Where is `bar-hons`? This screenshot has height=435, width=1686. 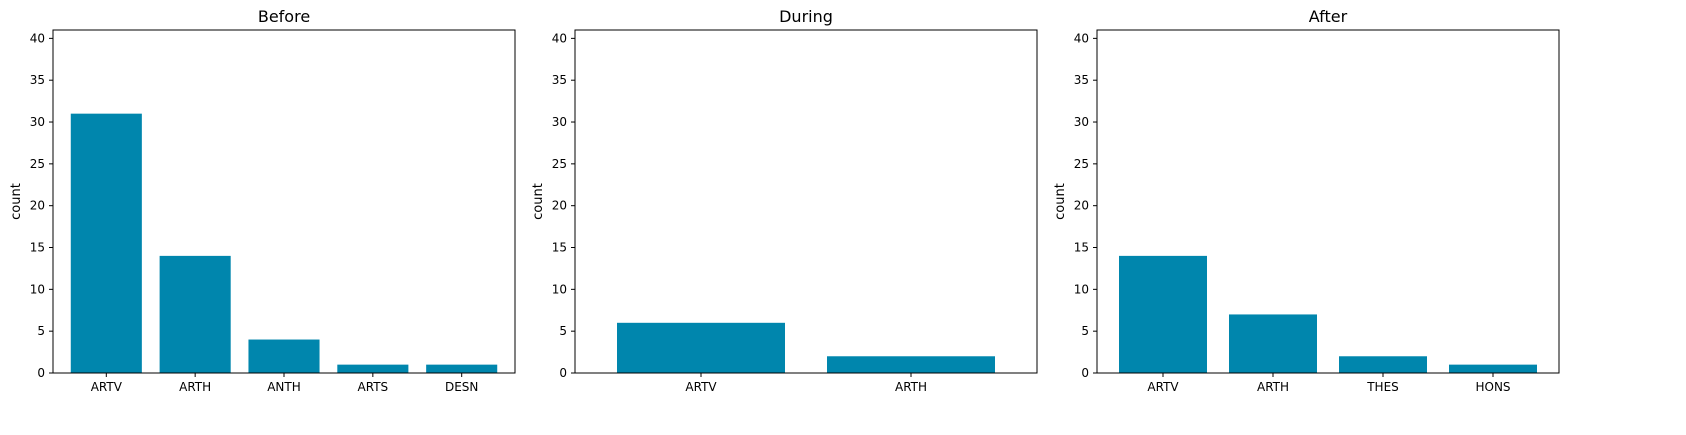 bar-hons is located at coordinates (1493, 368).